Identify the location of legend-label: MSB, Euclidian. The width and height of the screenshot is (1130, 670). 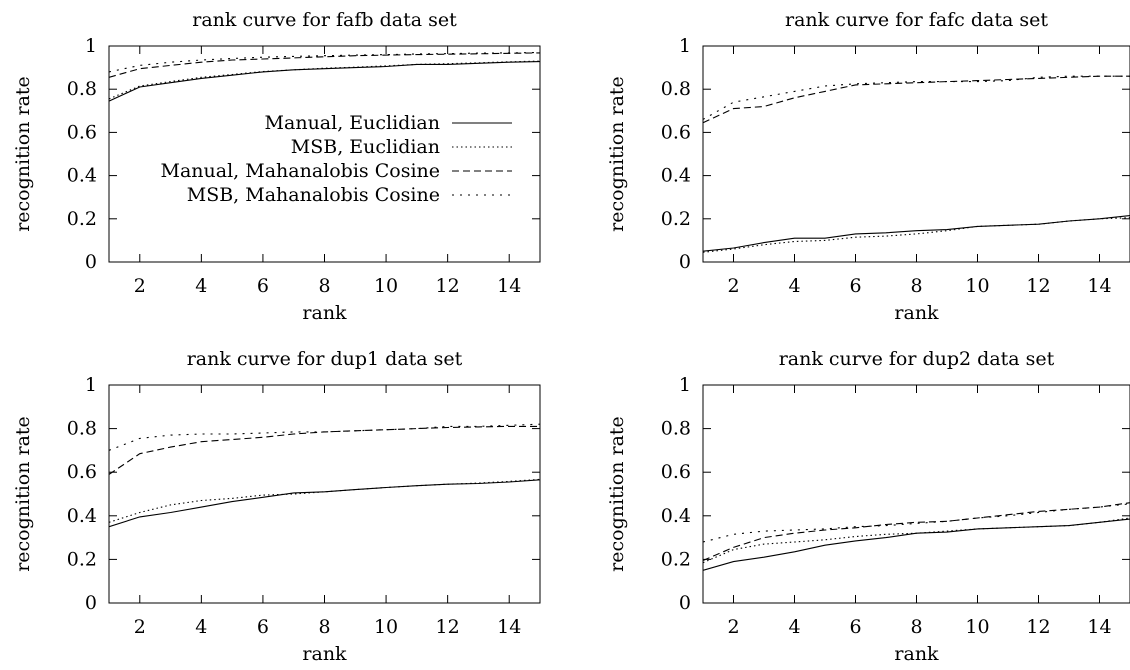
(365, 147).